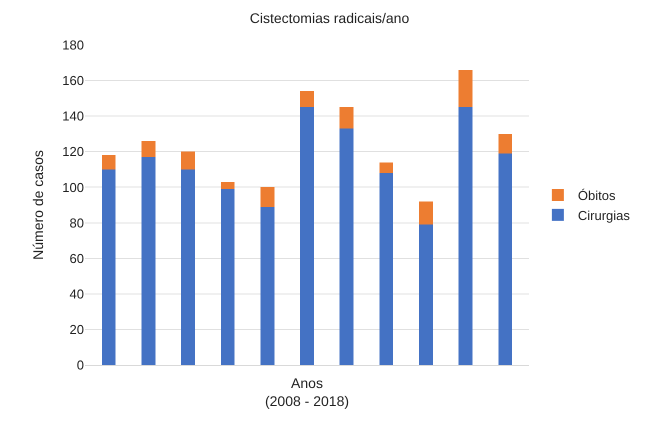  Describe the element at coordinates (73, 45) in the screenshot. I see `y-tick-label: 180` at that location.